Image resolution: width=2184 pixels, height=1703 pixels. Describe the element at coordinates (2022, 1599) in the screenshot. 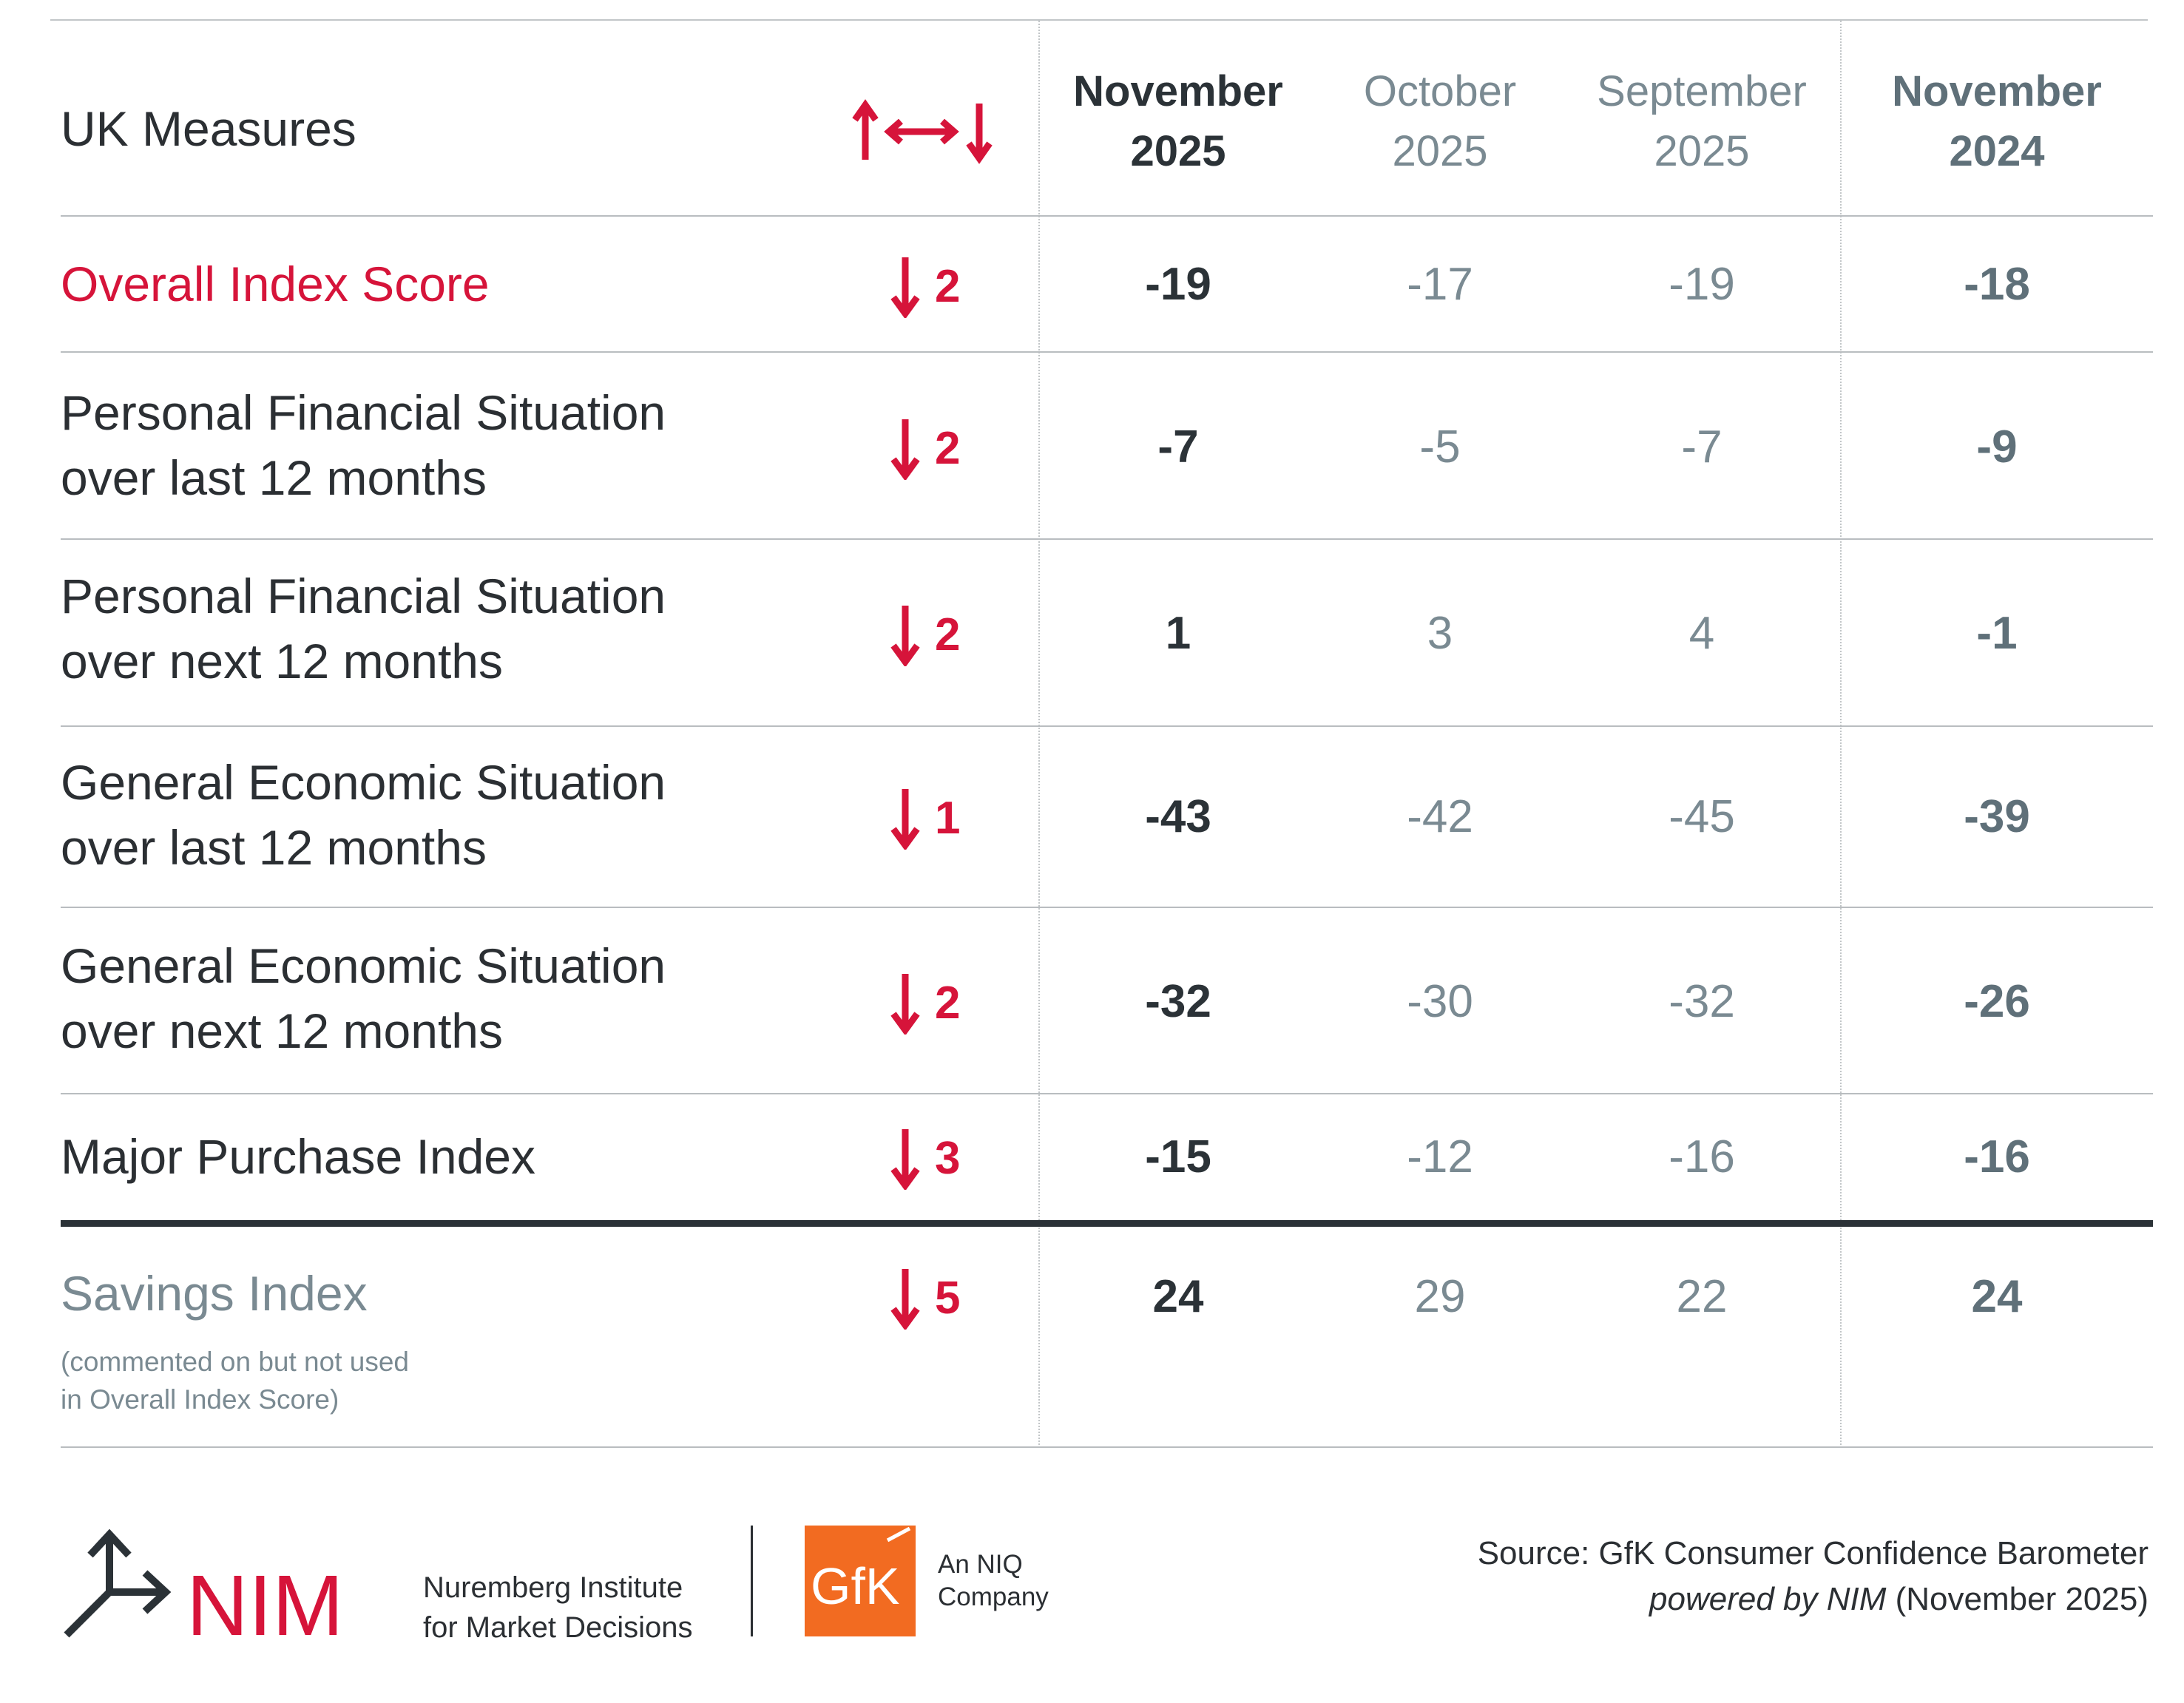

I see `source-date: (November 2025)` at that location.